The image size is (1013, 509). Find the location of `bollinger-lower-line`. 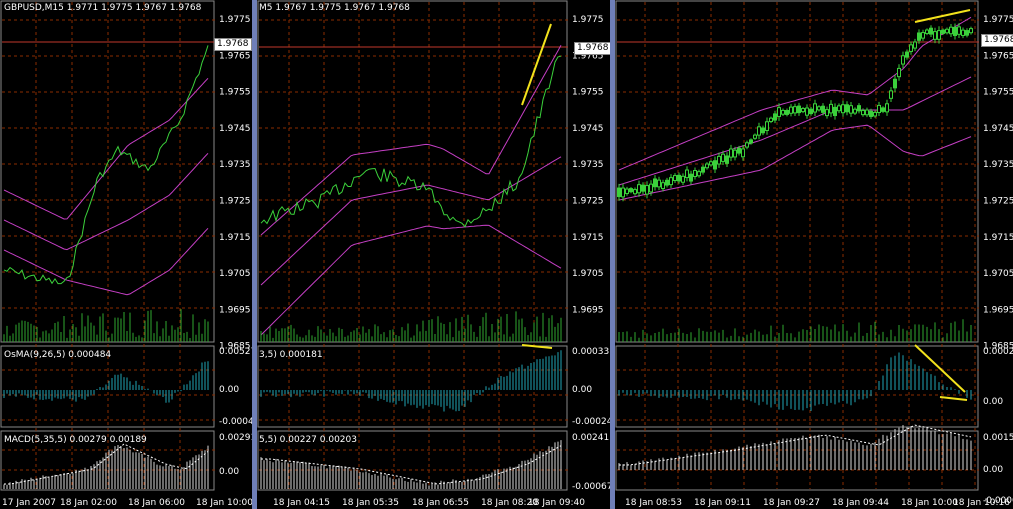

bollinger-lower-line is located at coordinates (411, 280).